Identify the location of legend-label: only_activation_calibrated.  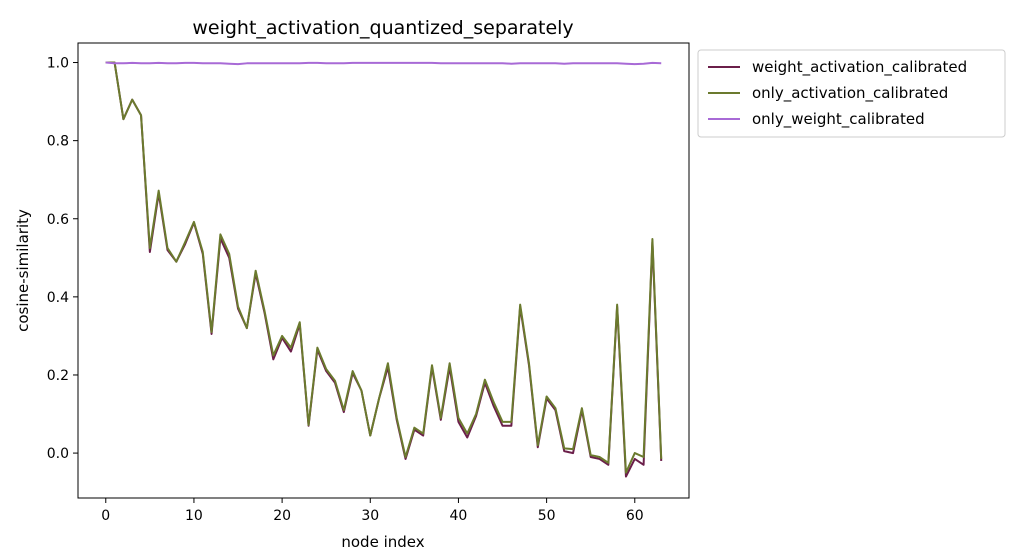
(850, 93).